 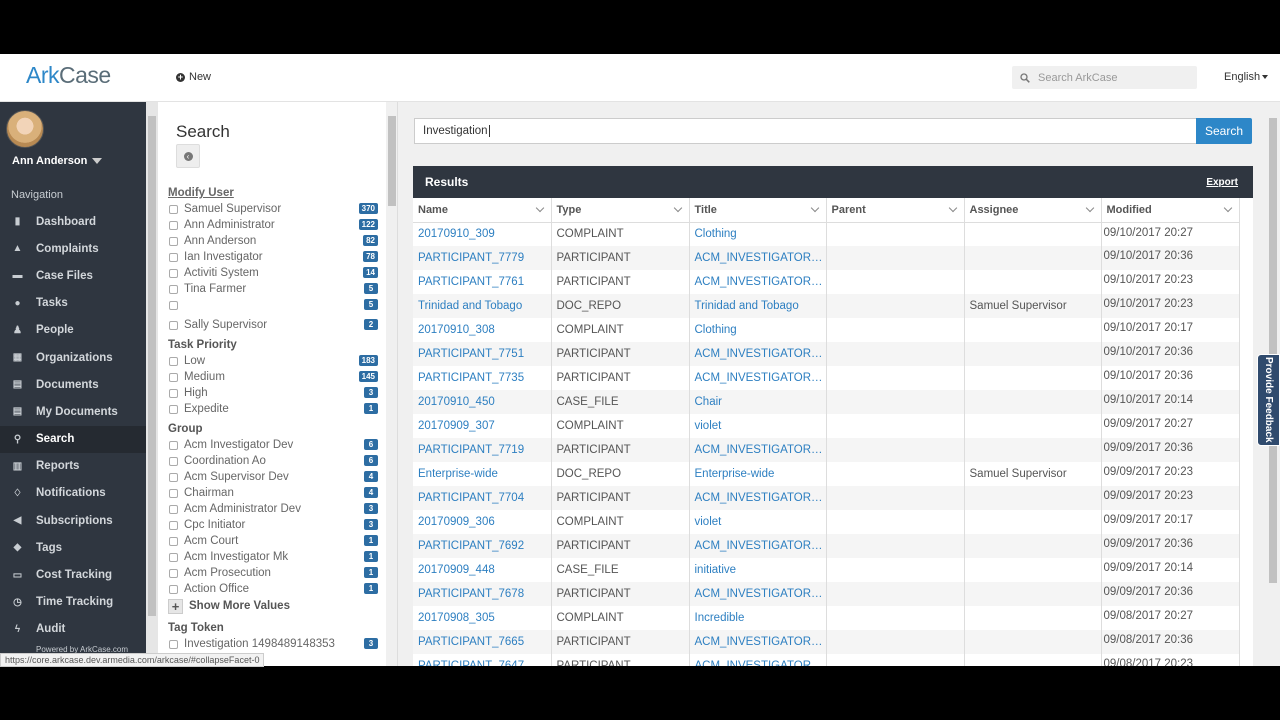 I want to click on powered-by: Powered by ArkCase.com, so click(x=82, y=649).